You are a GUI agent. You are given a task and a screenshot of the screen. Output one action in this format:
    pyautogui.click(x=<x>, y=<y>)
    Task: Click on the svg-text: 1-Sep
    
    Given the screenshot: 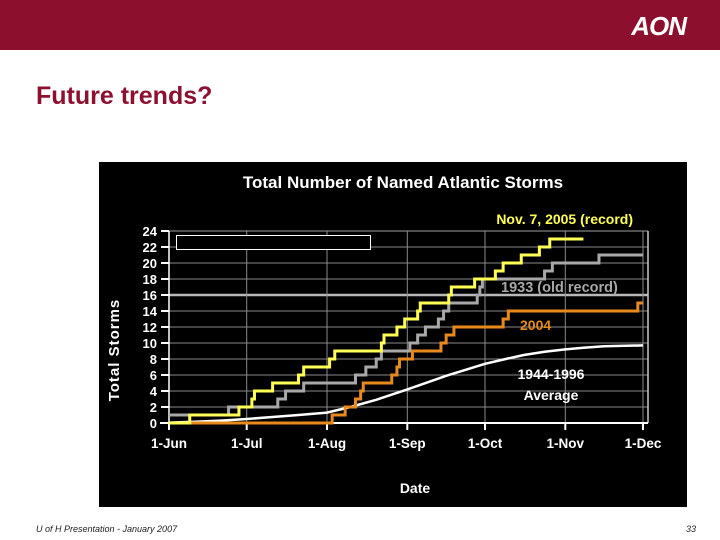 What is the action you would take?
    pyautogui.click(x=407, y=443)
    